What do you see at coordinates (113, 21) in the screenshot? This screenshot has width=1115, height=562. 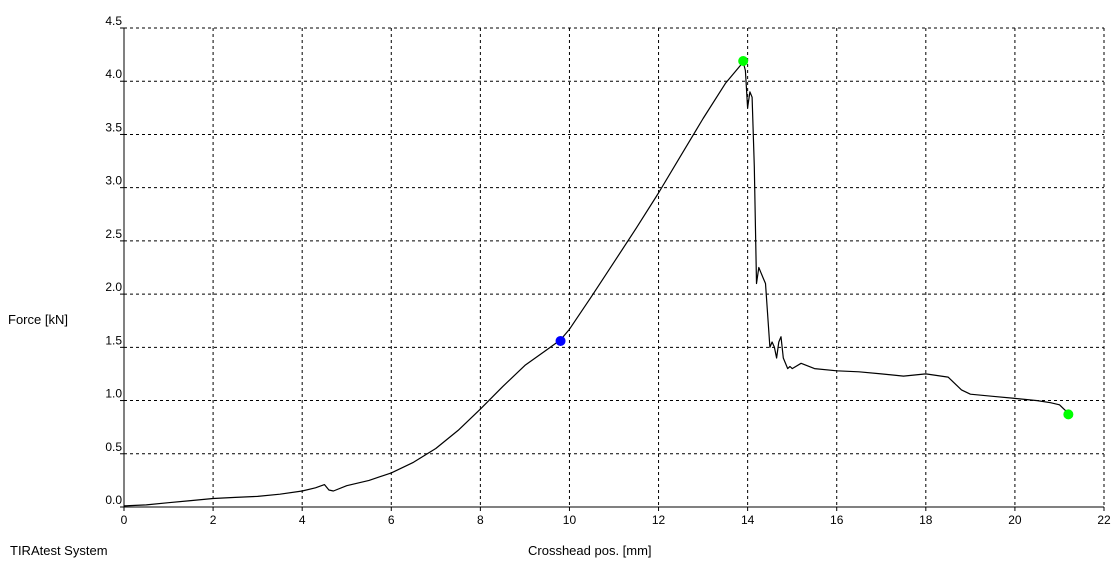 I see `y-tick-label: 4.5` at bounding box center [113, 21].